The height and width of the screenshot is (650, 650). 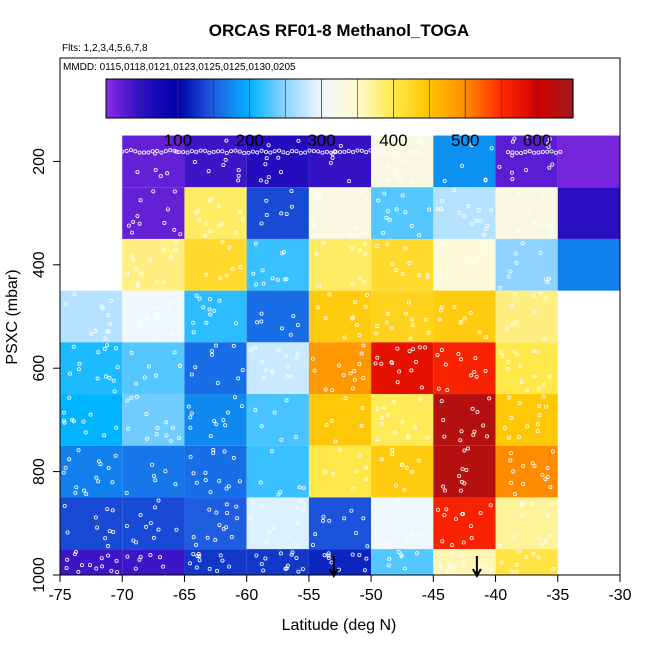 What do you see at coordinates (246, 595) in the screenshot?
I see `x-tick-label: -60` at bounding box center [246, 595].